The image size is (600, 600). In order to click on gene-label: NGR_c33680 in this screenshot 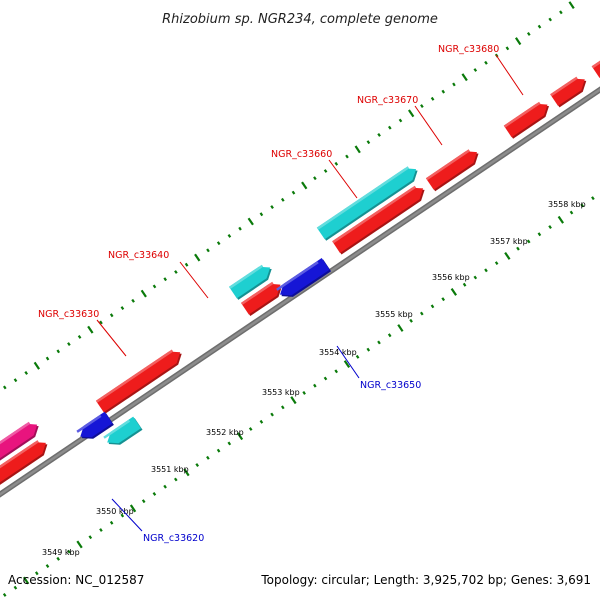, I will do `click(468, 49)`.